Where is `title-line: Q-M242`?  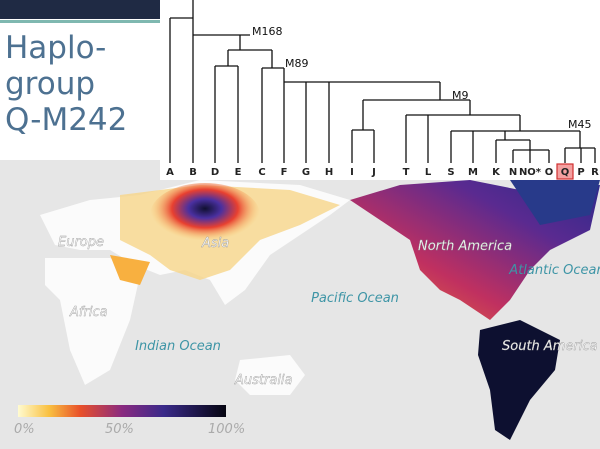 title-line: Q-M242 is located at coordinates (66, 120).